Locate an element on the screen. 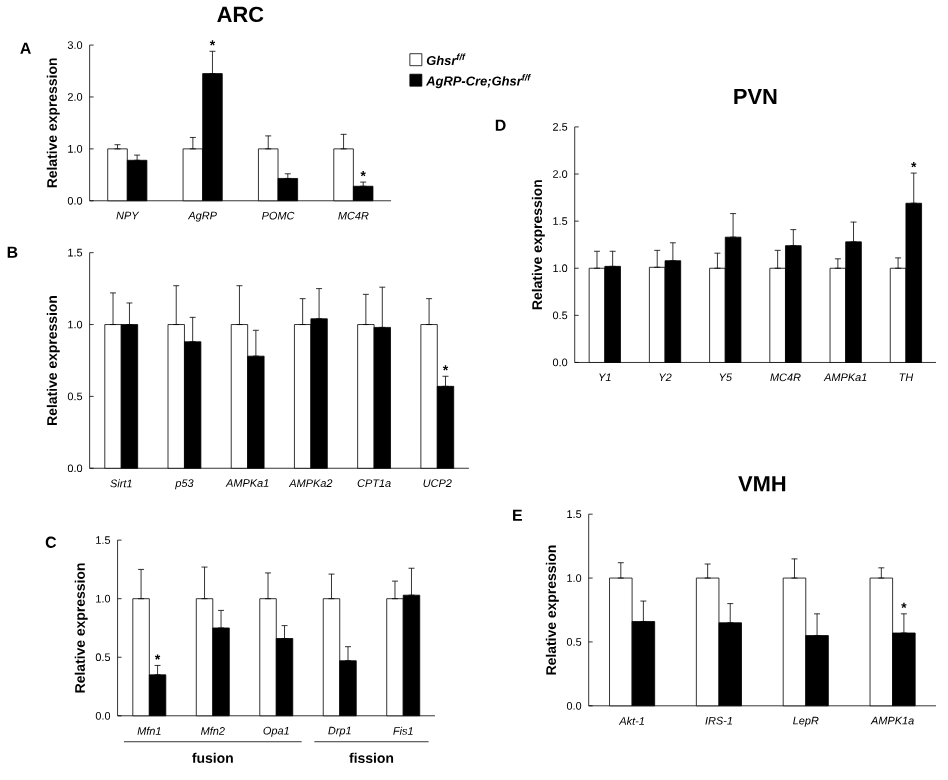 This screenshot has height=780, width=948. chart-title: ARC is located at coordinates (240, 14).